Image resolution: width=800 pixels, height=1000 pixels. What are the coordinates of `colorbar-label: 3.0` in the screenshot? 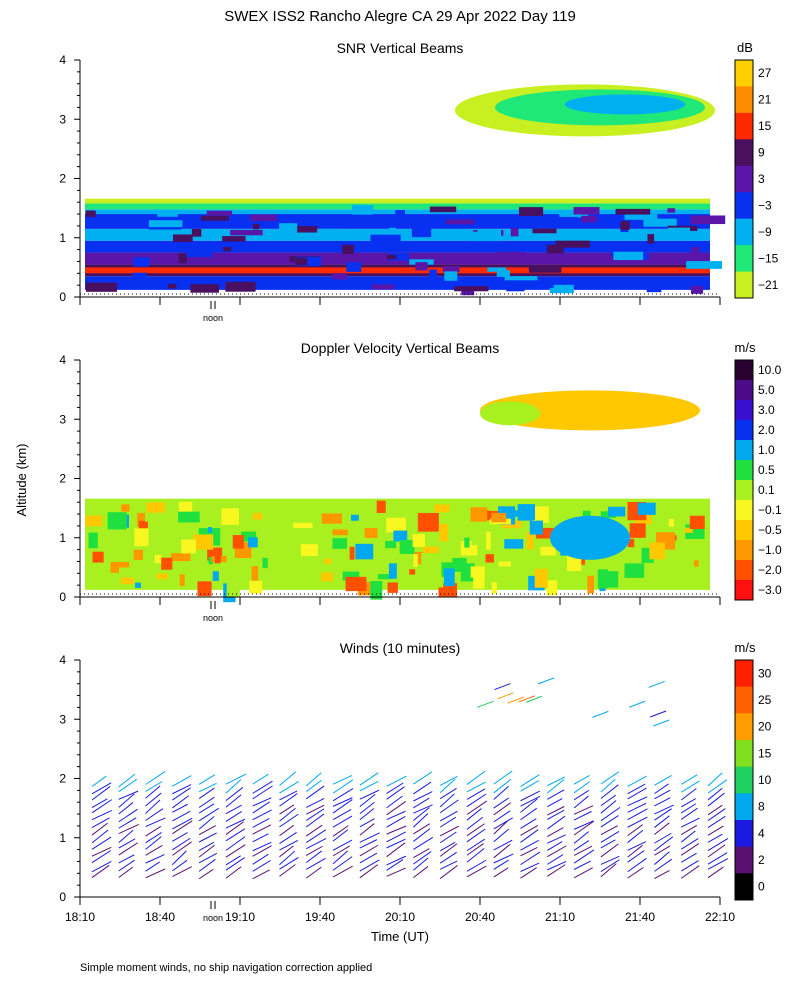 It's located at (766, 410).